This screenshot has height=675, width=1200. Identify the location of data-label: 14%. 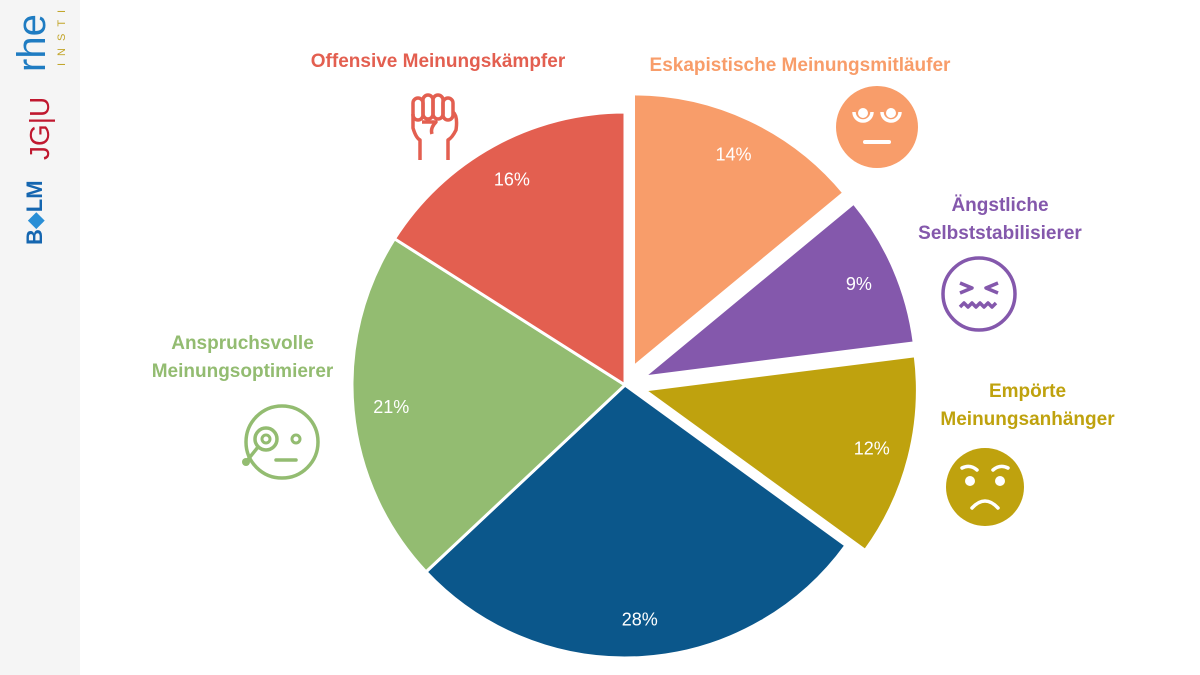
(733, 154).